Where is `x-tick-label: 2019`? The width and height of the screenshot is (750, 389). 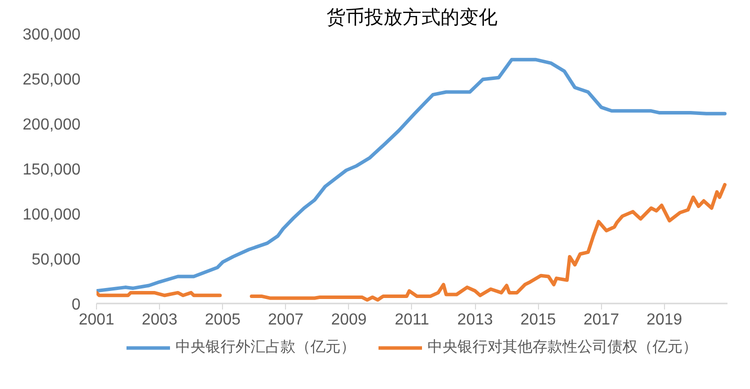
x-tick-label: 2019 is located at coordinates (664, 320).